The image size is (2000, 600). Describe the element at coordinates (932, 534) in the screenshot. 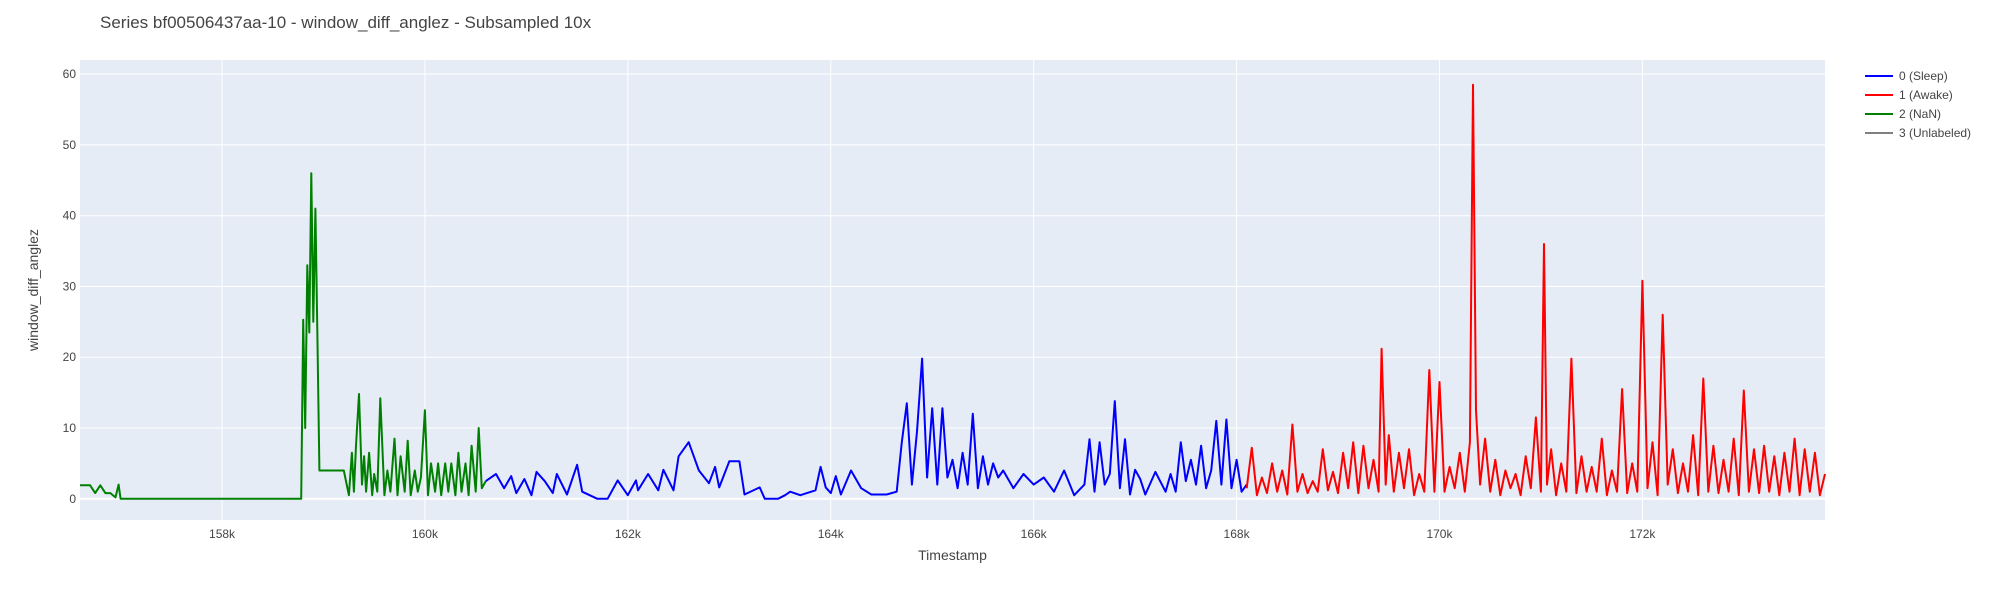

I see `x-tick-labels: 158k 160k 162k 164k 166k 168k 170k 172k` at that location.